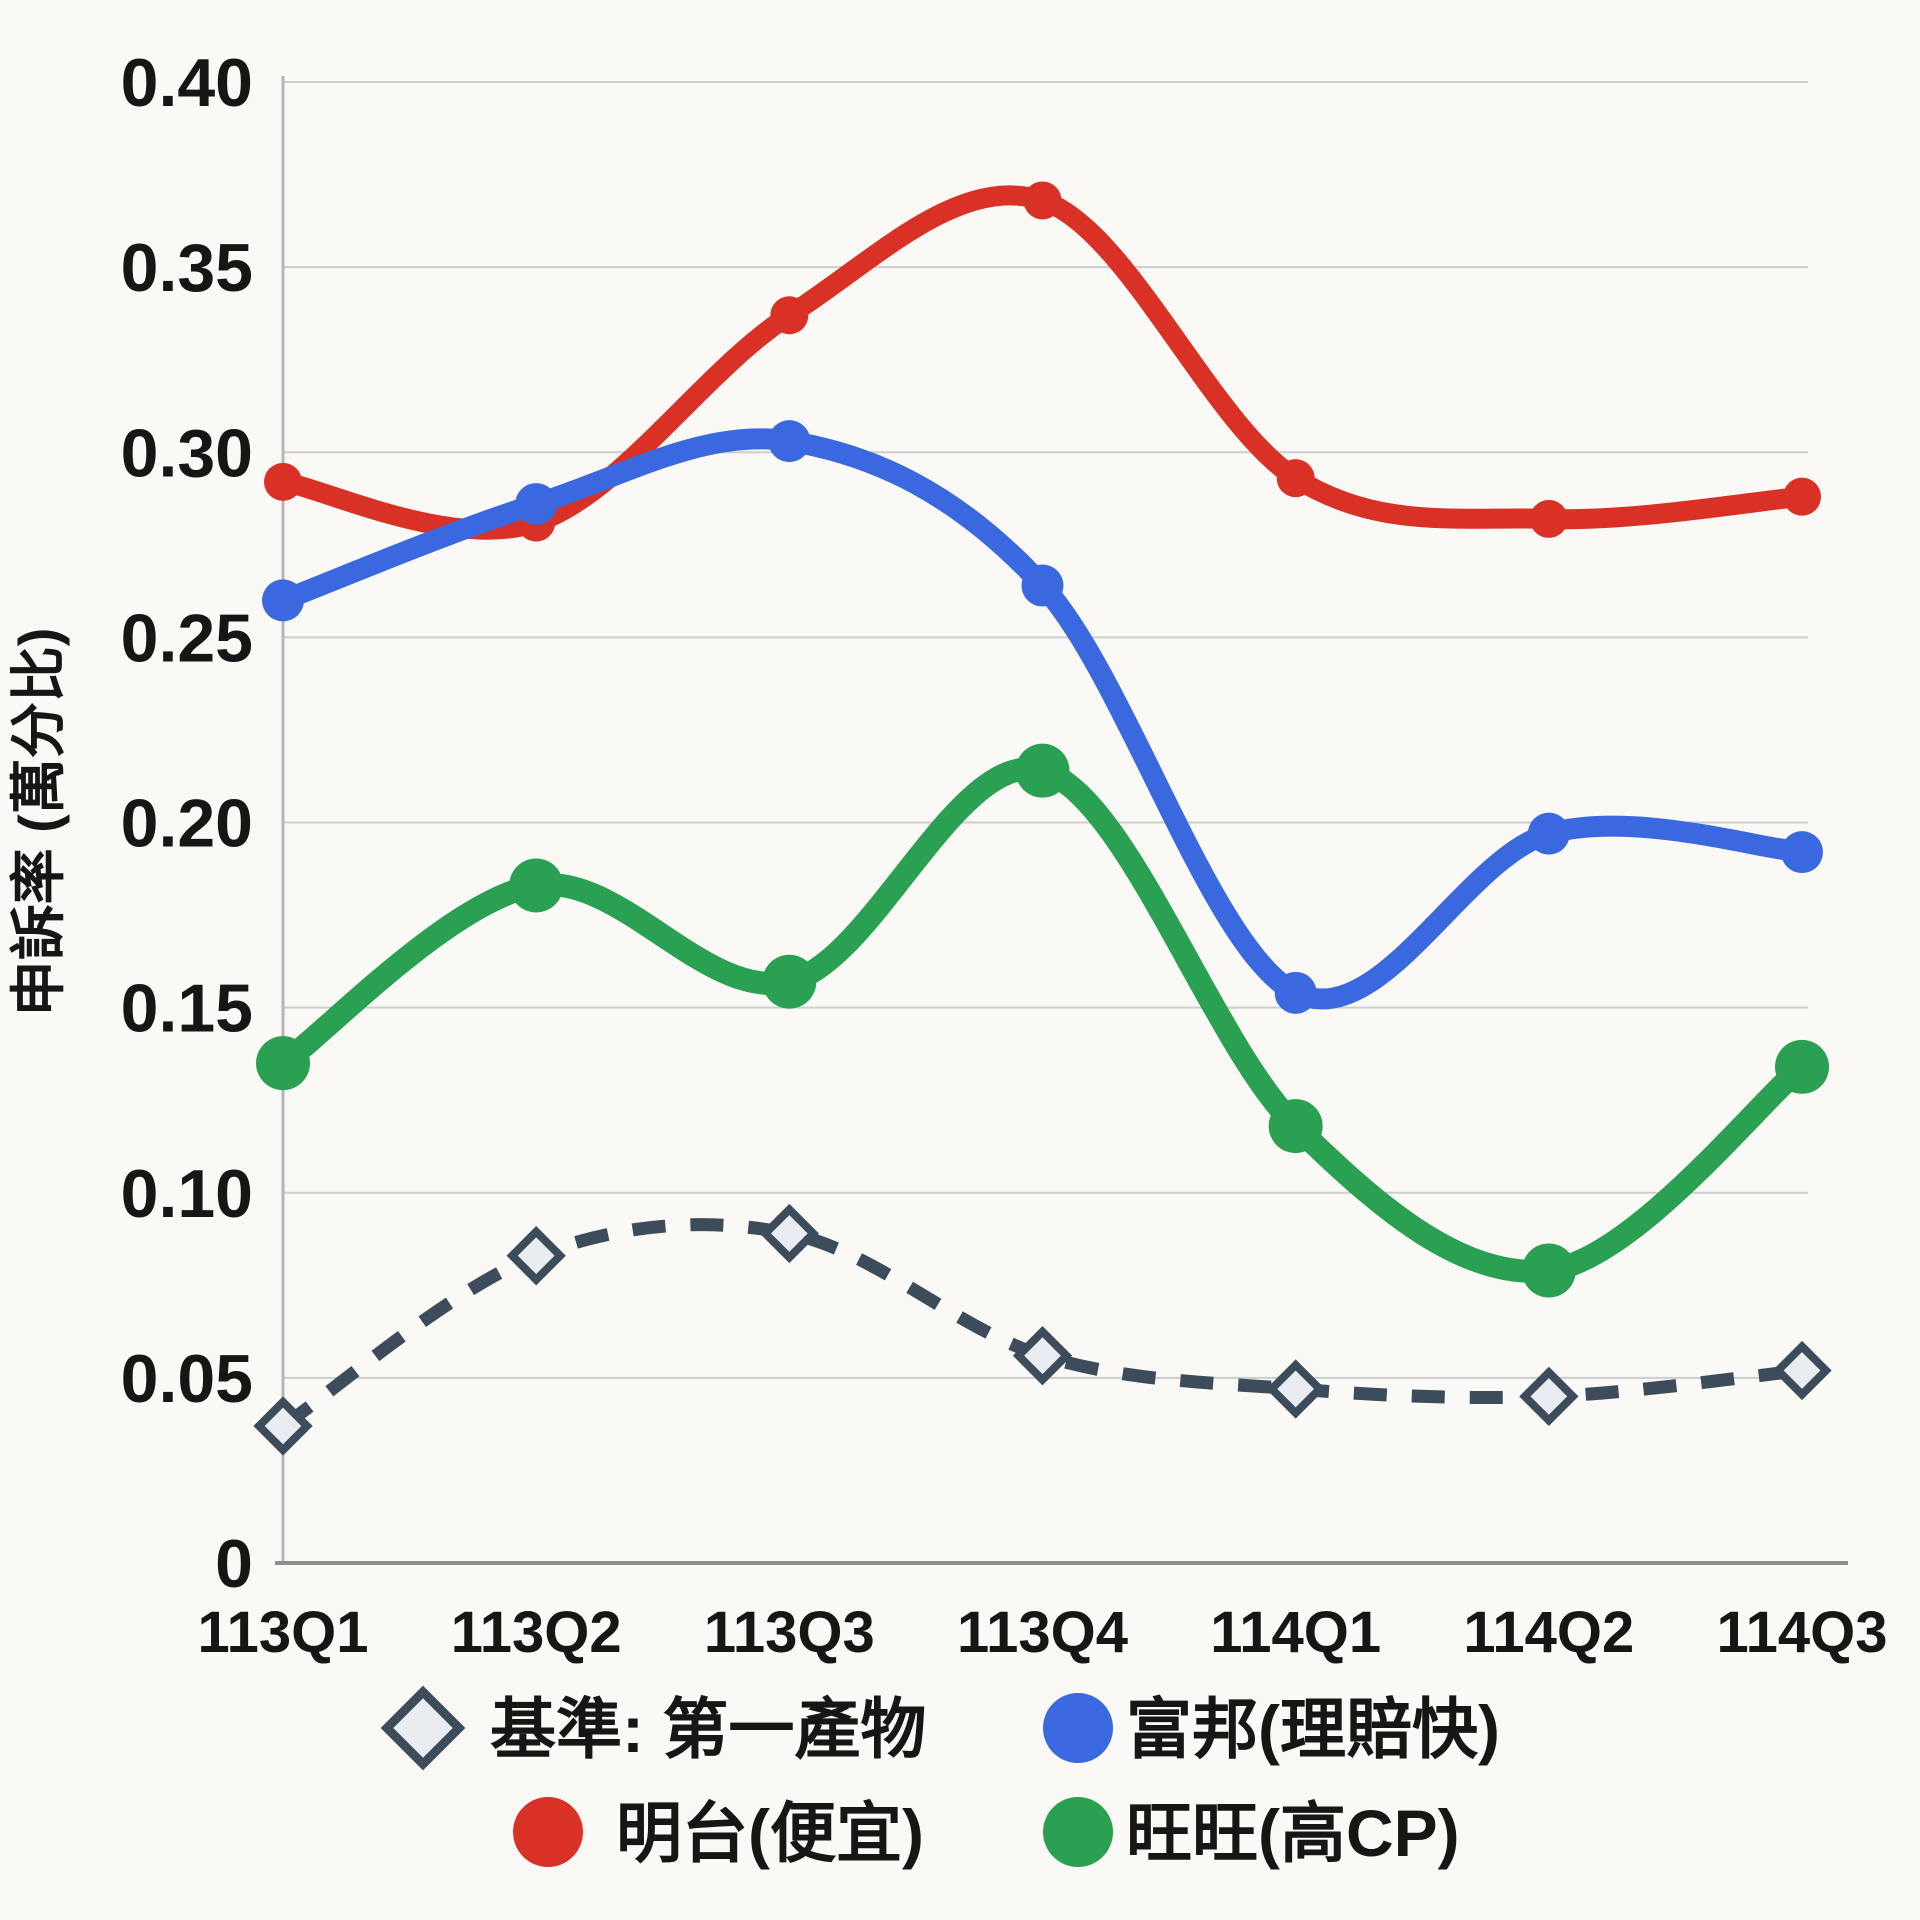  I want to click on x-tick-label: 114Q2, so click(1548, 1632).